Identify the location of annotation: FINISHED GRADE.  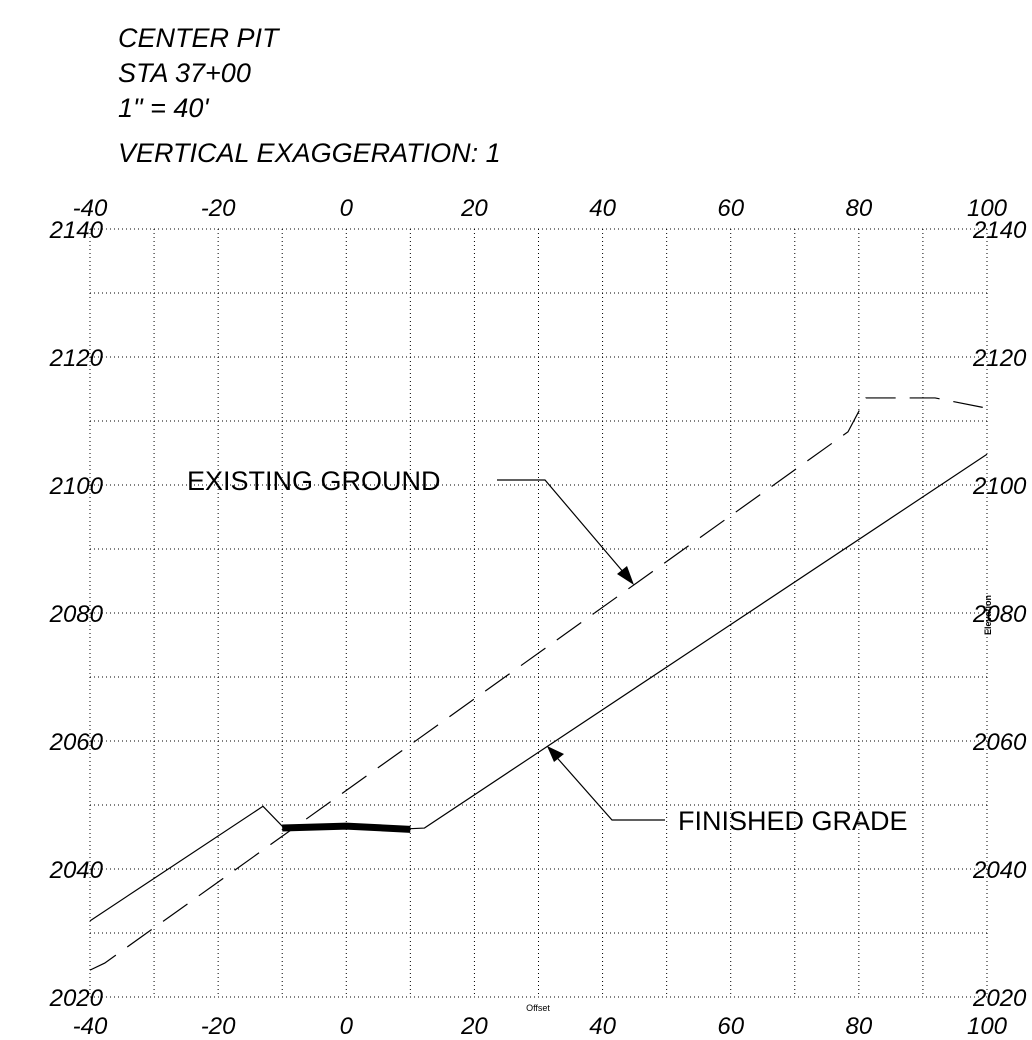
(793, 821).